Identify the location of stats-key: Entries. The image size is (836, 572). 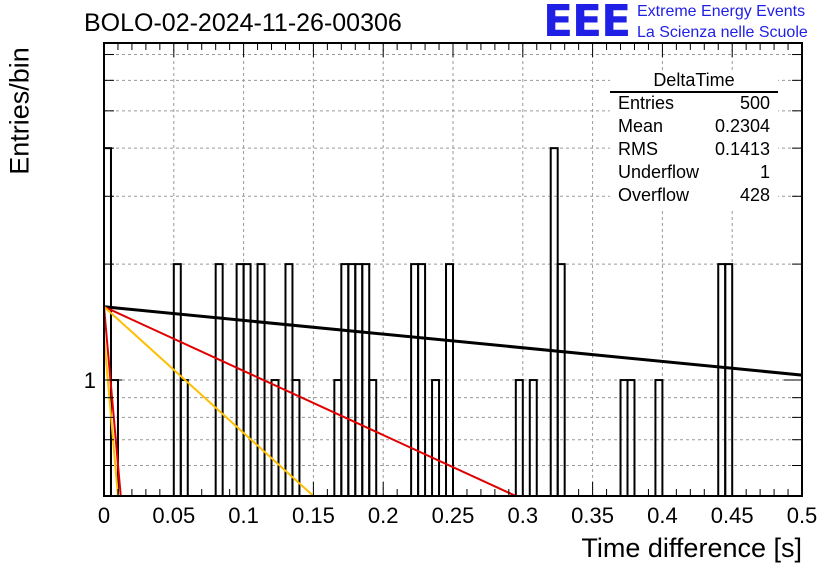
(646, 103).